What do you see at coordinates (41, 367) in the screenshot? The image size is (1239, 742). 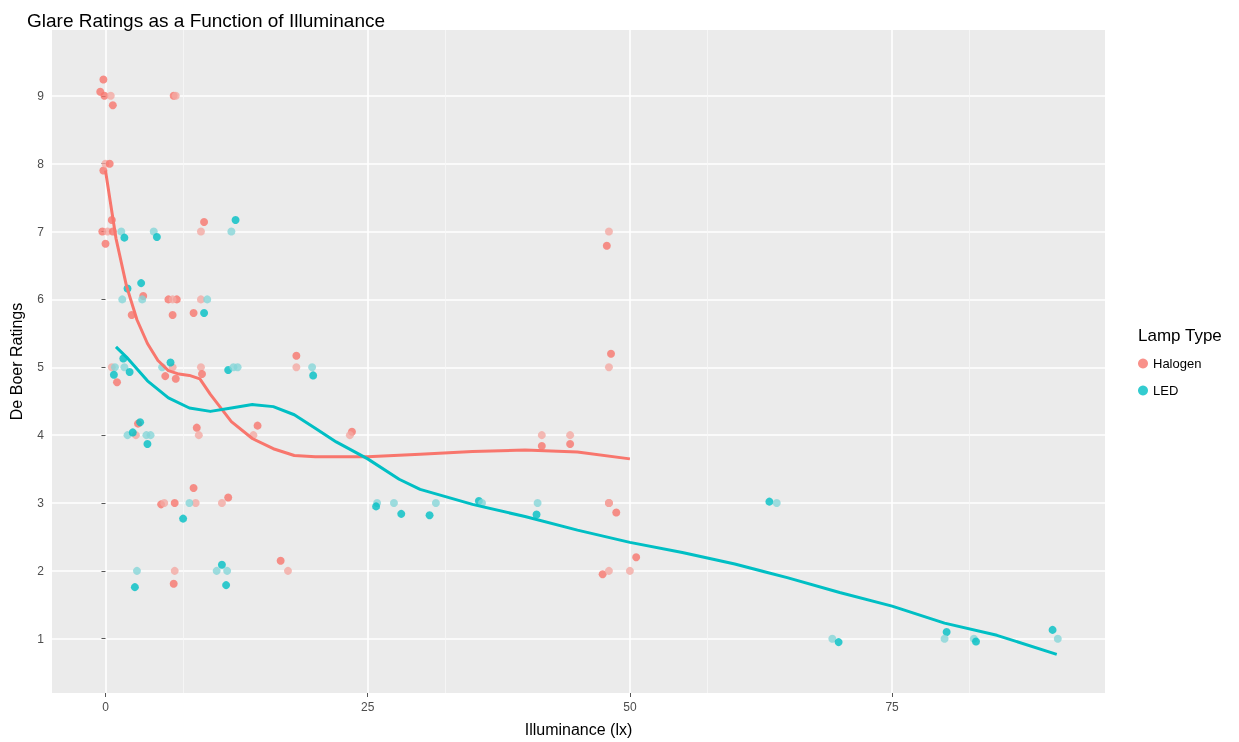 I see `y-tick-label: 5` at bounding box center [41, 367].